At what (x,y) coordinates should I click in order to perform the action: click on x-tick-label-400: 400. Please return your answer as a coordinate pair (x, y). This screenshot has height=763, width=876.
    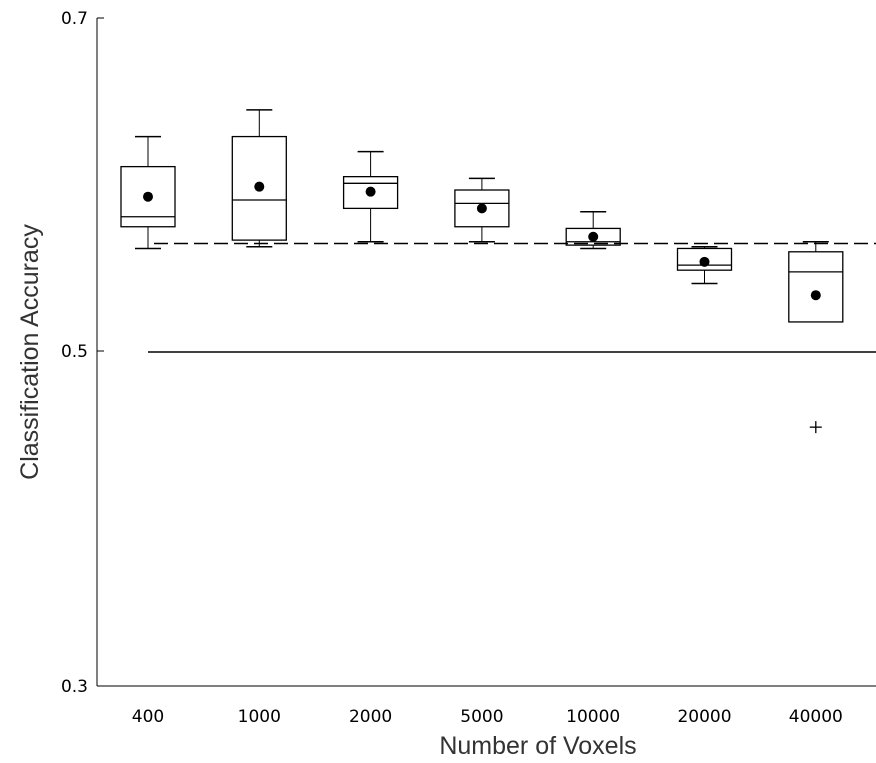
    Looking at the image, I should click on (148, 717).